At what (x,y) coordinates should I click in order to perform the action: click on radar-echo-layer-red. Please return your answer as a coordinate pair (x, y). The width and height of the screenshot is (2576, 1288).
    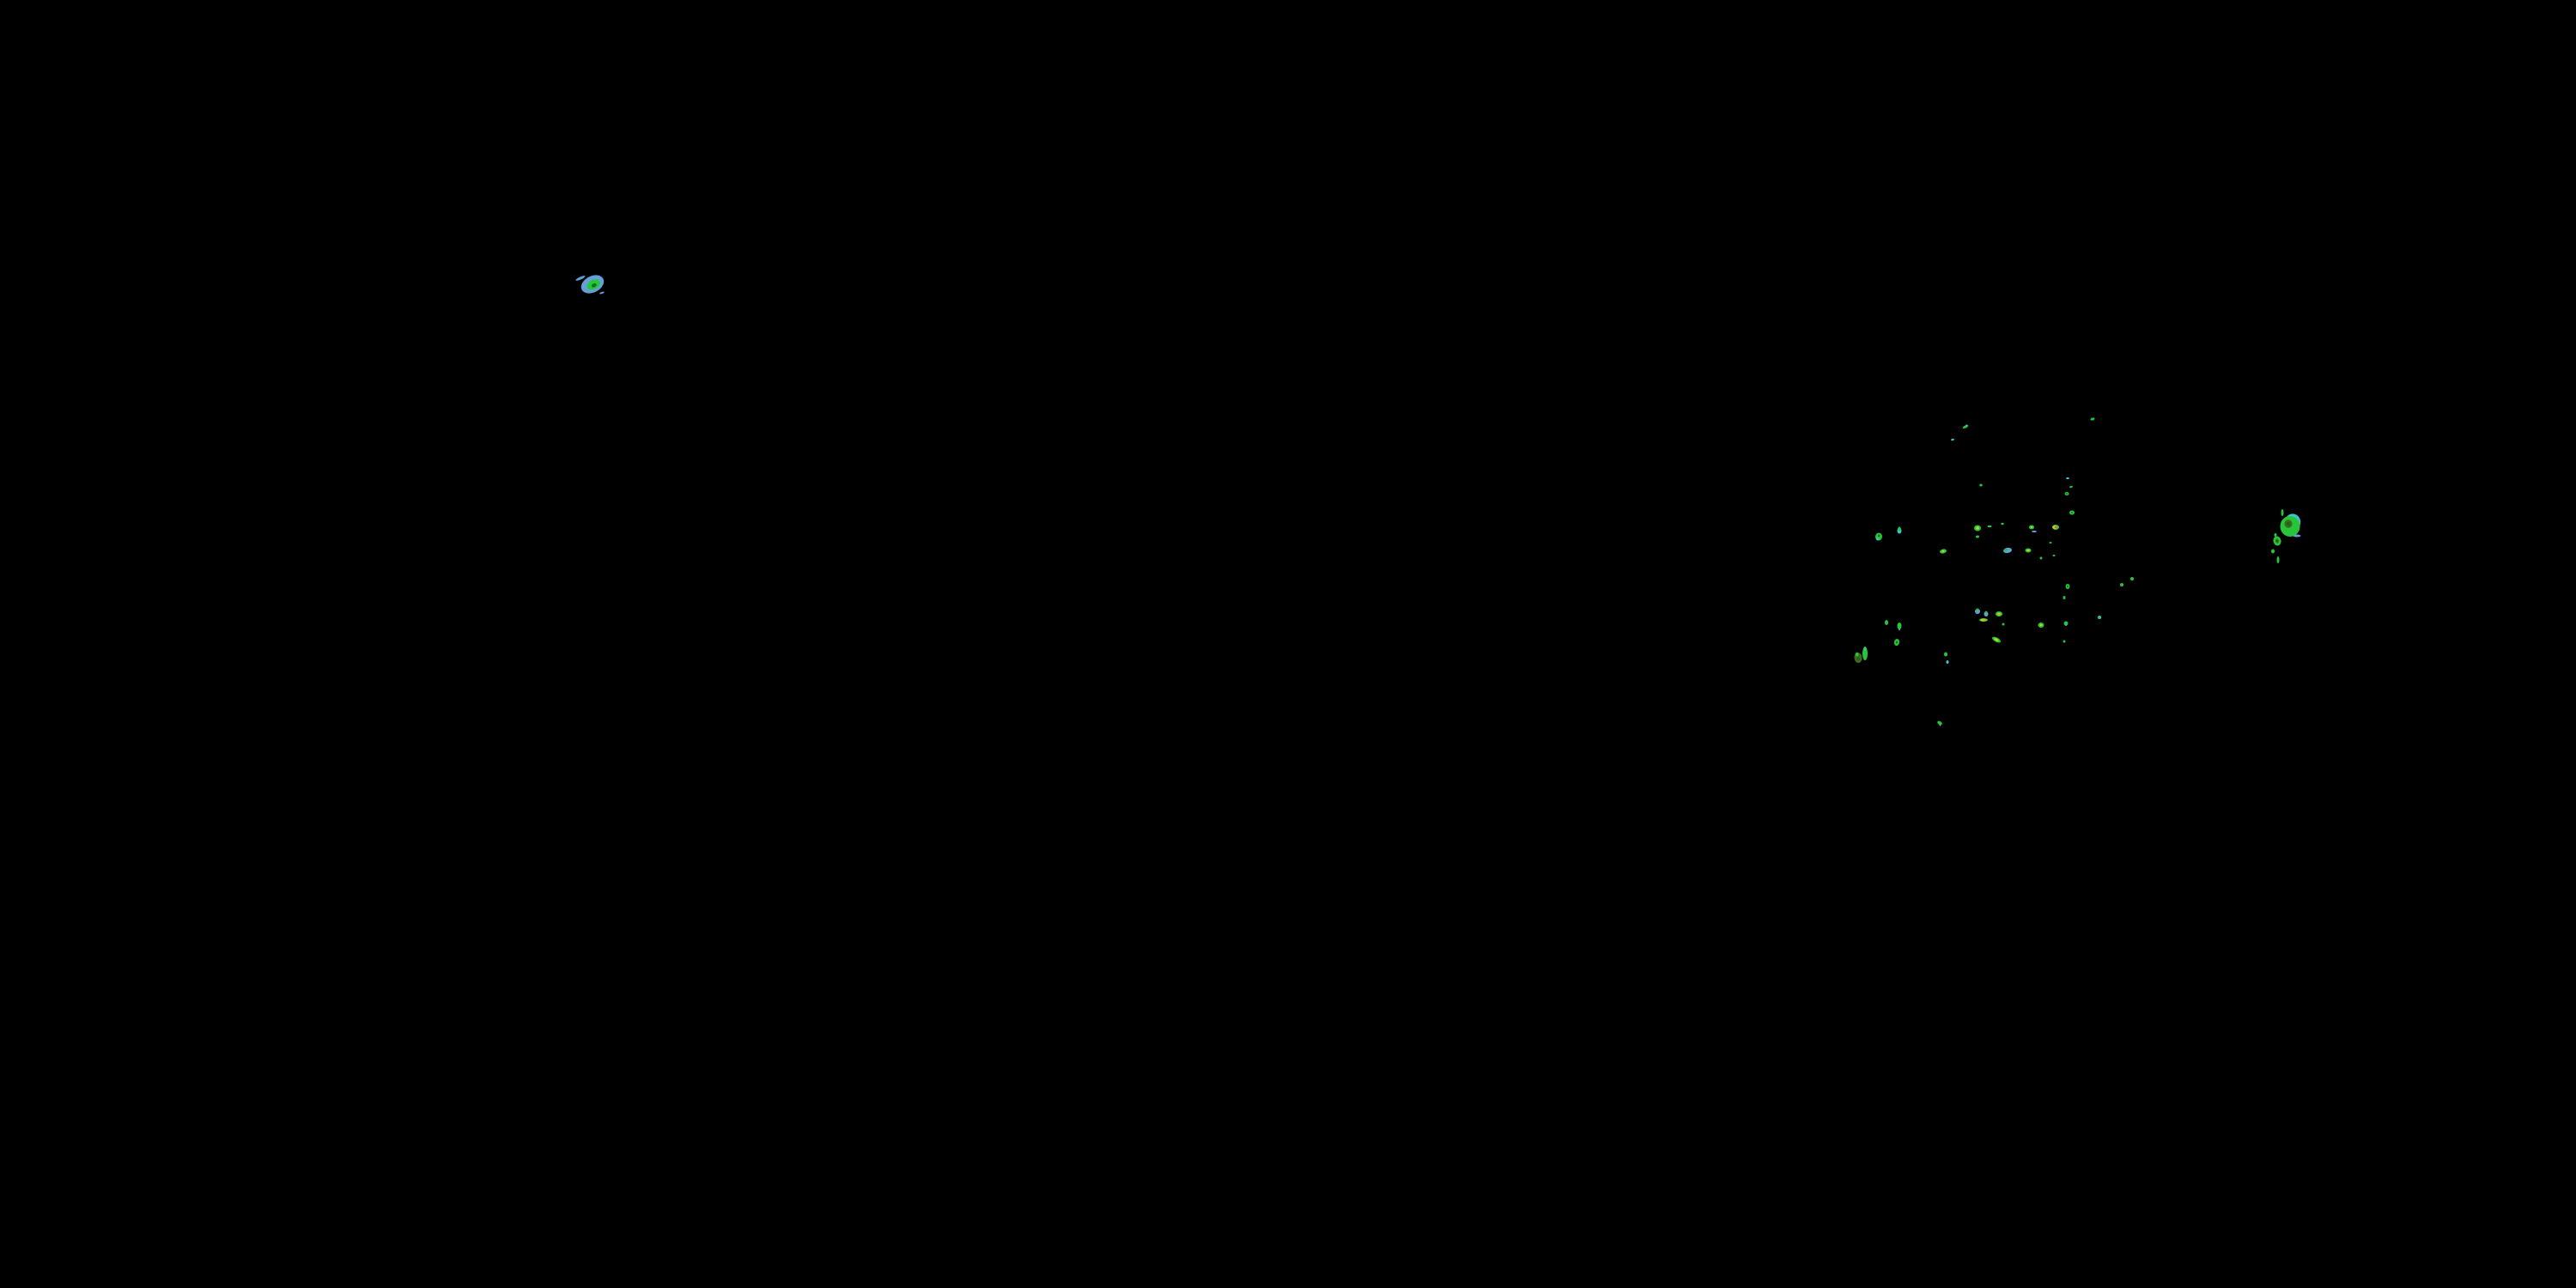
    Looking at the image, I should click on (2055, 527).